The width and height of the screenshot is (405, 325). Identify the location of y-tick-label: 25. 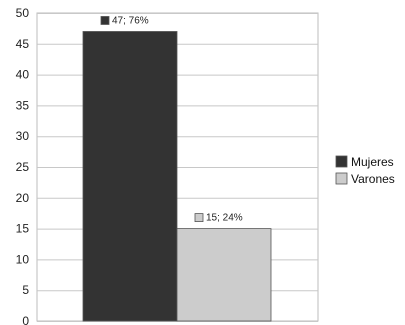
(23, 167).